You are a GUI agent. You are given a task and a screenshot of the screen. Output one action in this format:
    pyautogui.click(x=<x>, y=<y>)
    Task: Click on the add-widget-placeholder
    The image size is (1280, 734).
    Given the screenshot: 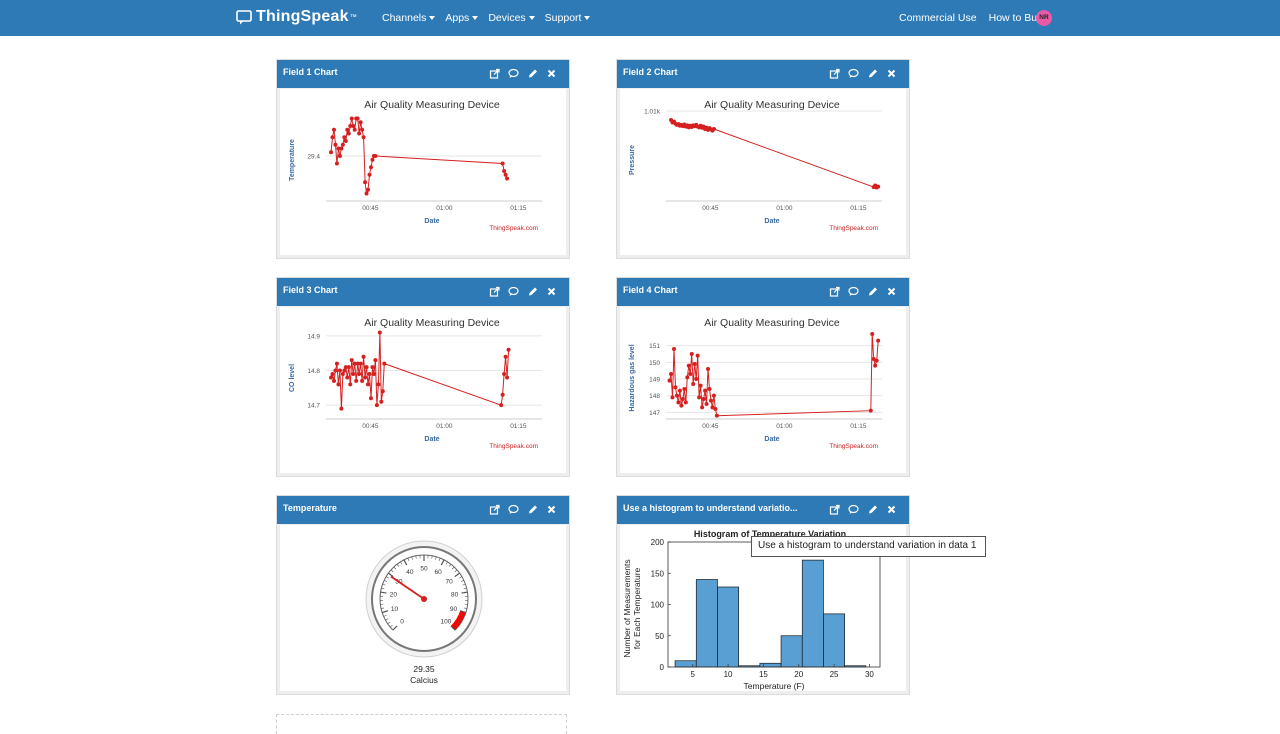 What is the action you would take?
    pyautogui.click(x=421, y=724)
    